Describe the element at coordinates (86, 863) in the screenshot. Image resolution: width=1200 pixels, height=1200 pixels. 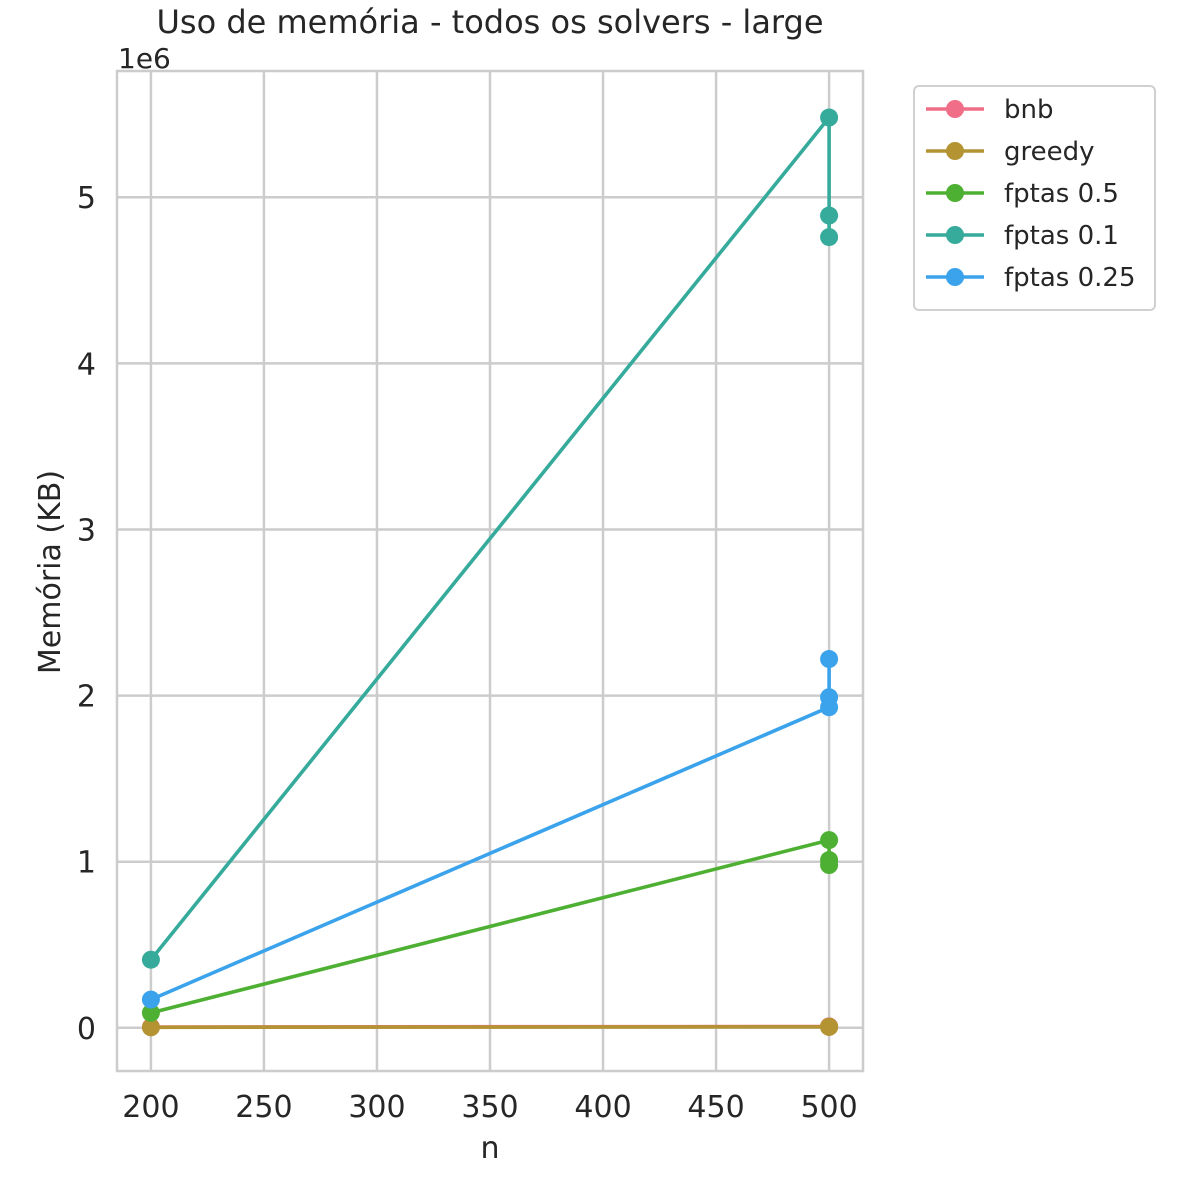
I see `y-tick-label: 1` at that location.